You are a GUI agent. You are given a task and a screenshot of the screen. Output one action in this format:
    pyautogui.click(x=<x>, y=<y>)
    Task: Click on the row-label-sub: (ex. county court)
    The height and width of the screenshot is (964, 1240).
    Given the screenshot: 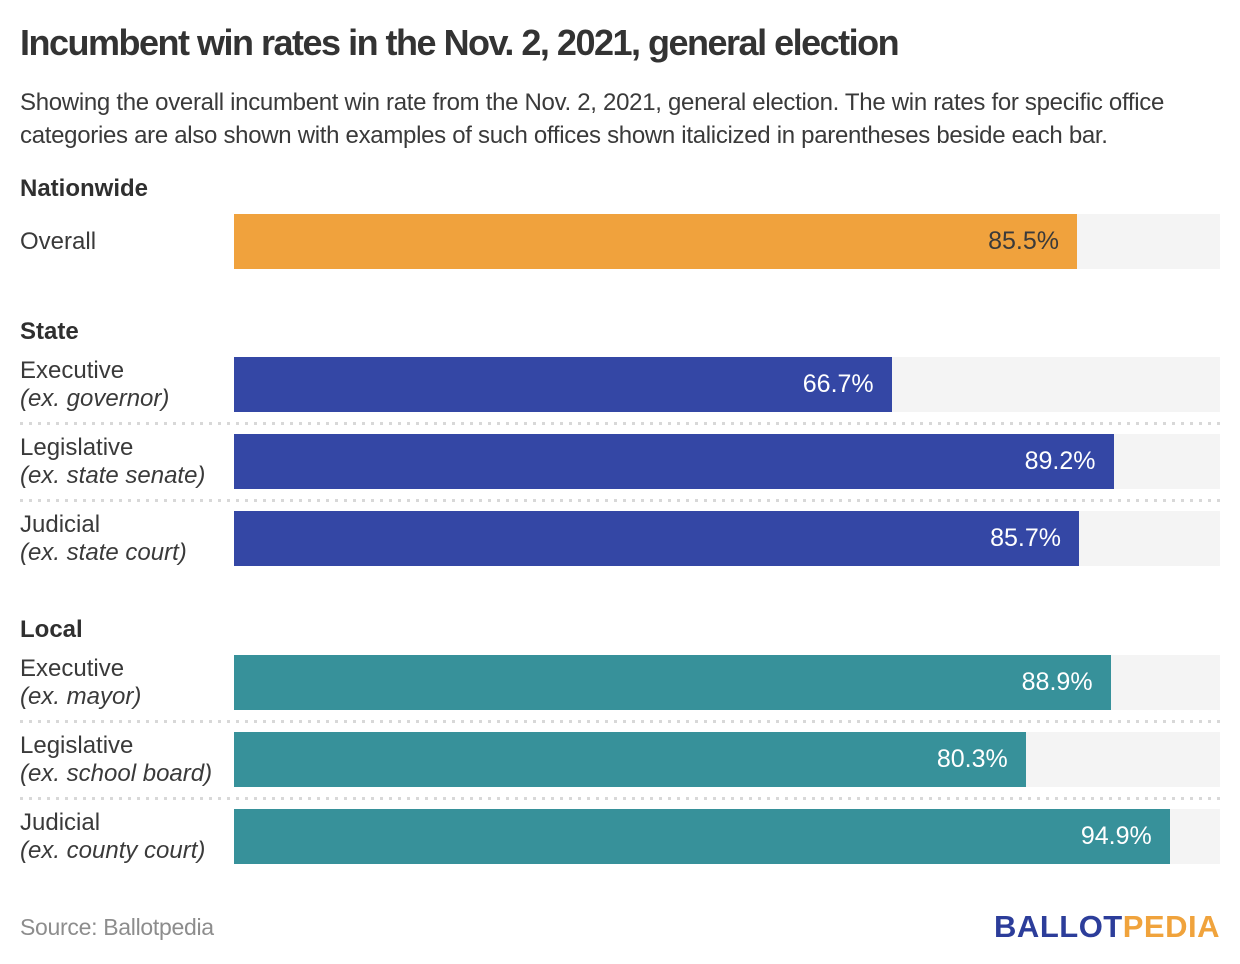 What is the action you would take?
    pyautogui.click(x=113, y=850)
    